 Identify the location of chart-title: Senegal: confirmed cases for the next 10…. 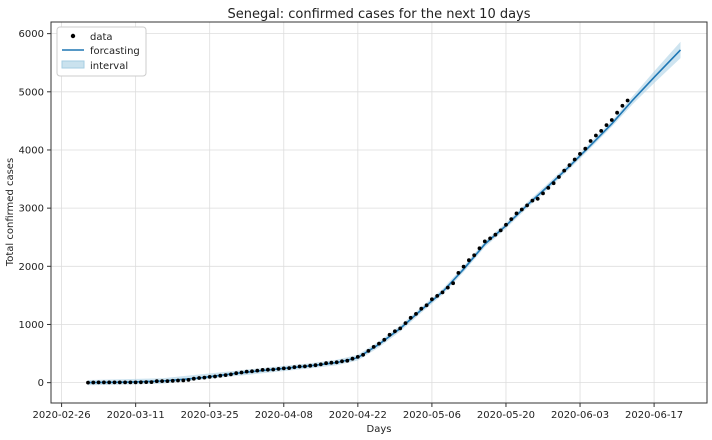
(378, 14).